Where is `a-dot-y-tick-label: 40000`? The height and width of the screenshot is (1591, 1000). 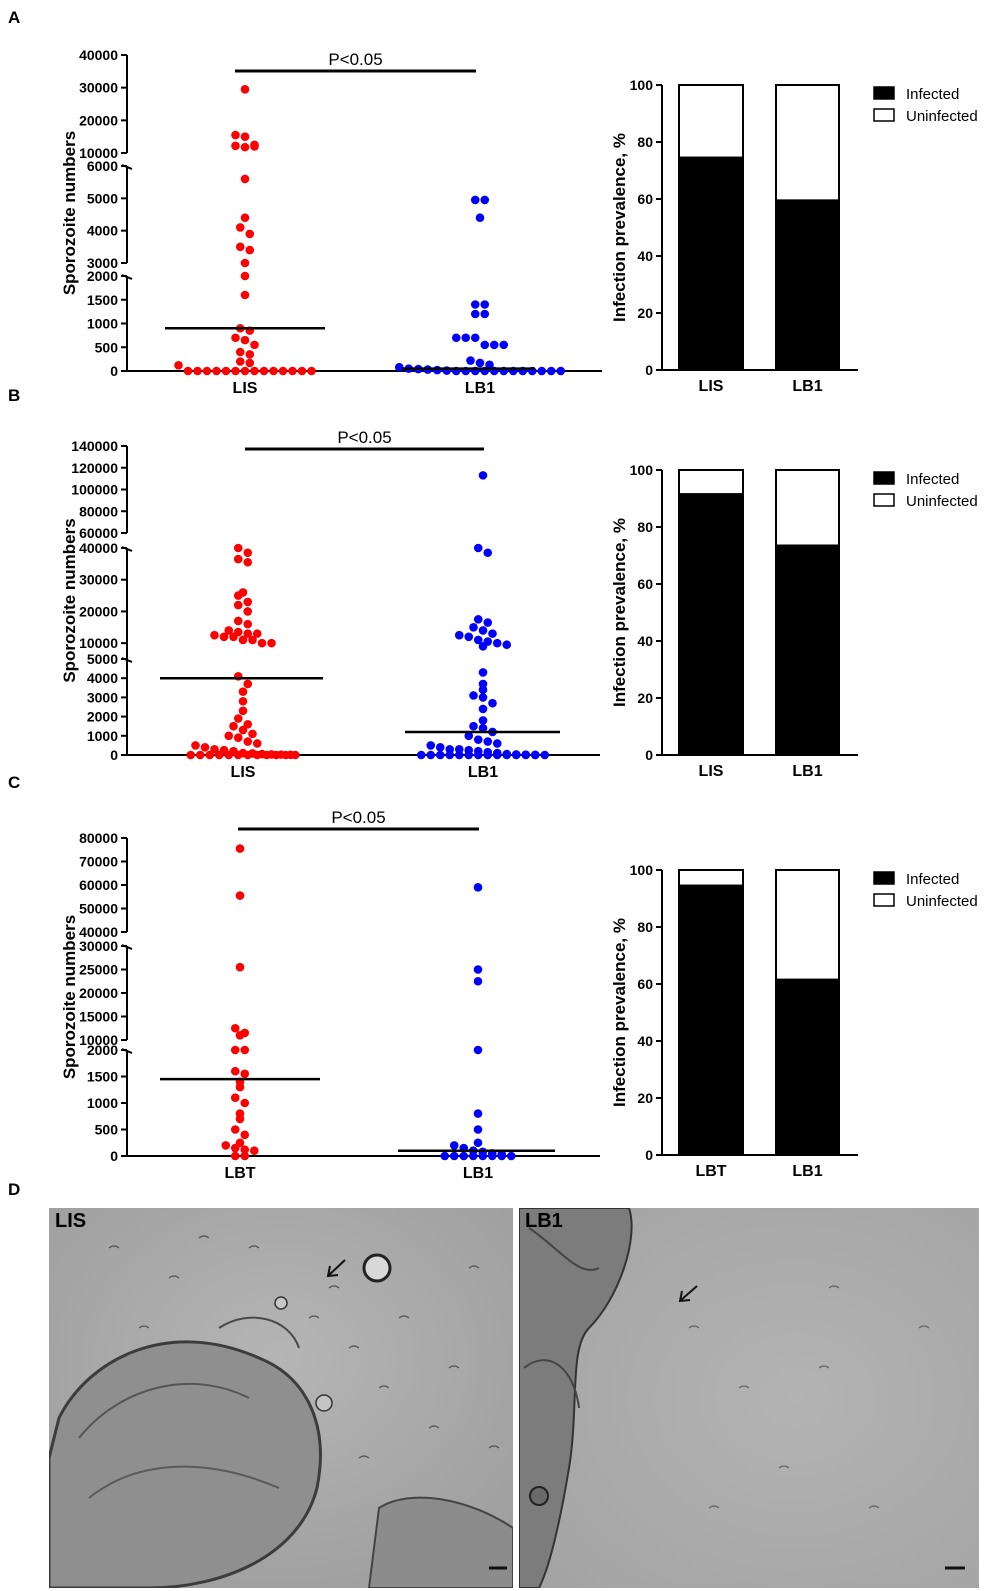 a-dot-y-tick-label: 40000 is located at coordinates (98, 55).